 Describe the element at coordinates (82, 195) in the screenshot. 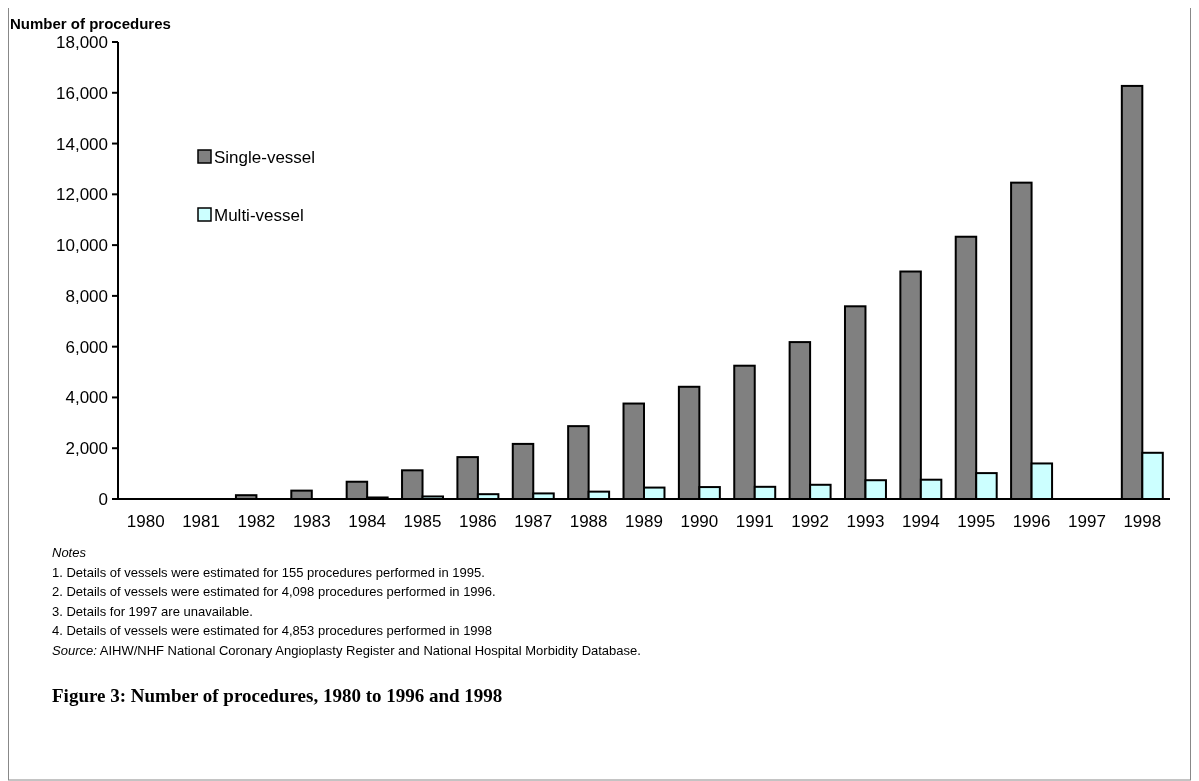

I see `y-tick-label: 12,000` at that location.